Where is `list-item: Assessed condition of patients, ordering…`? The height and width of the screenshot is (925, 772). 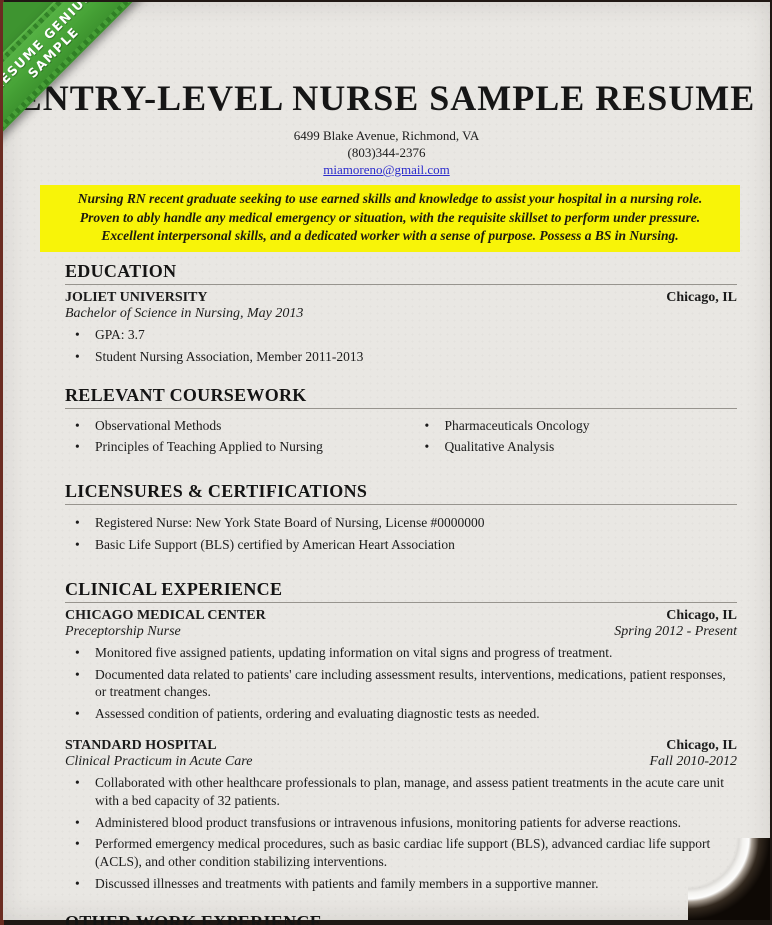 list-item: Assessed condition of patients, ordering… is located at coordinates (401, 714).